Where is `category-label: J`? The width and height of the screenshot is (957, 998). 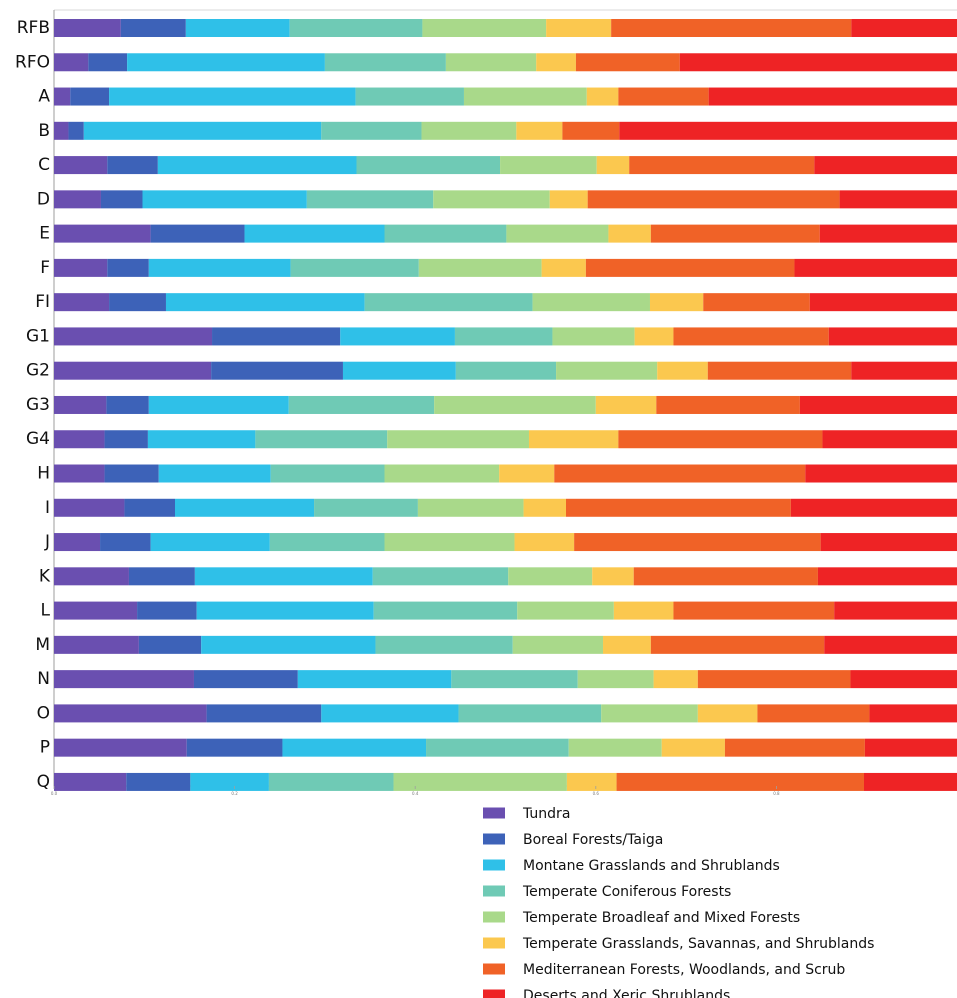
category-label: J is located at coordinates (47, 542).